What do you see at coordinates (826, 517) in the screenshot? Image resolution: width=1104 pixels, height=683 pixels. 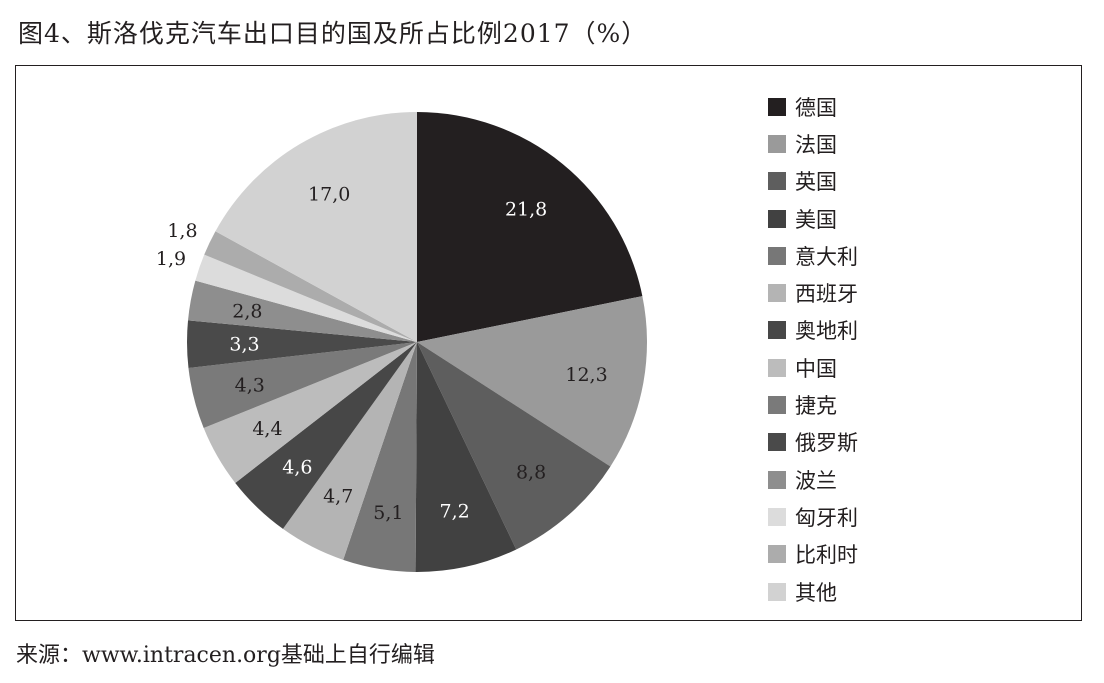 I see `legend-label: 匈牙利` at bounding box center [826, 517].